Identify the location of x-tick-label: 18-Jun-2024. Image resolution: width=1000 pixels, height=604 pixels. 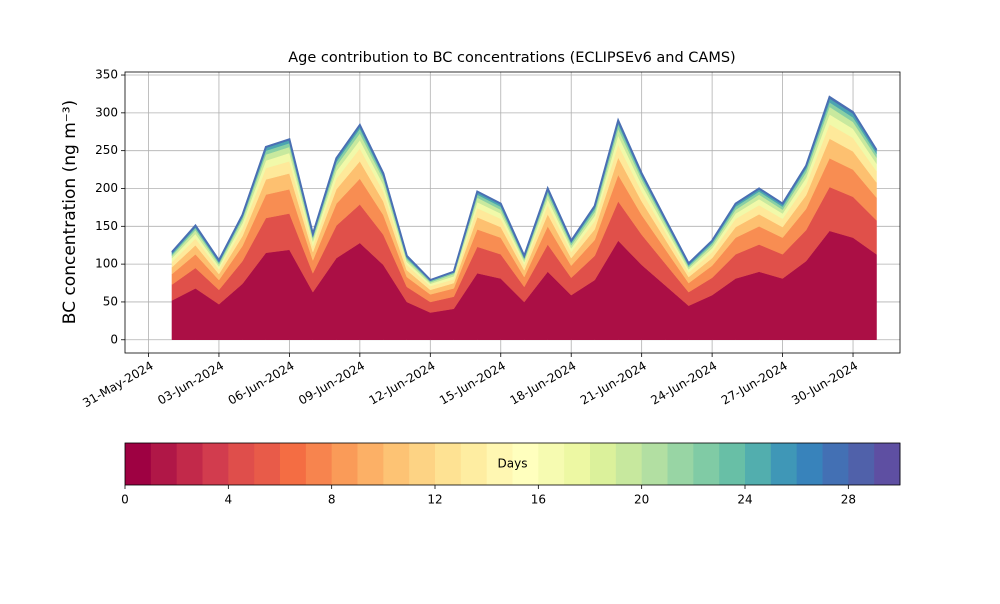
(542, 383).